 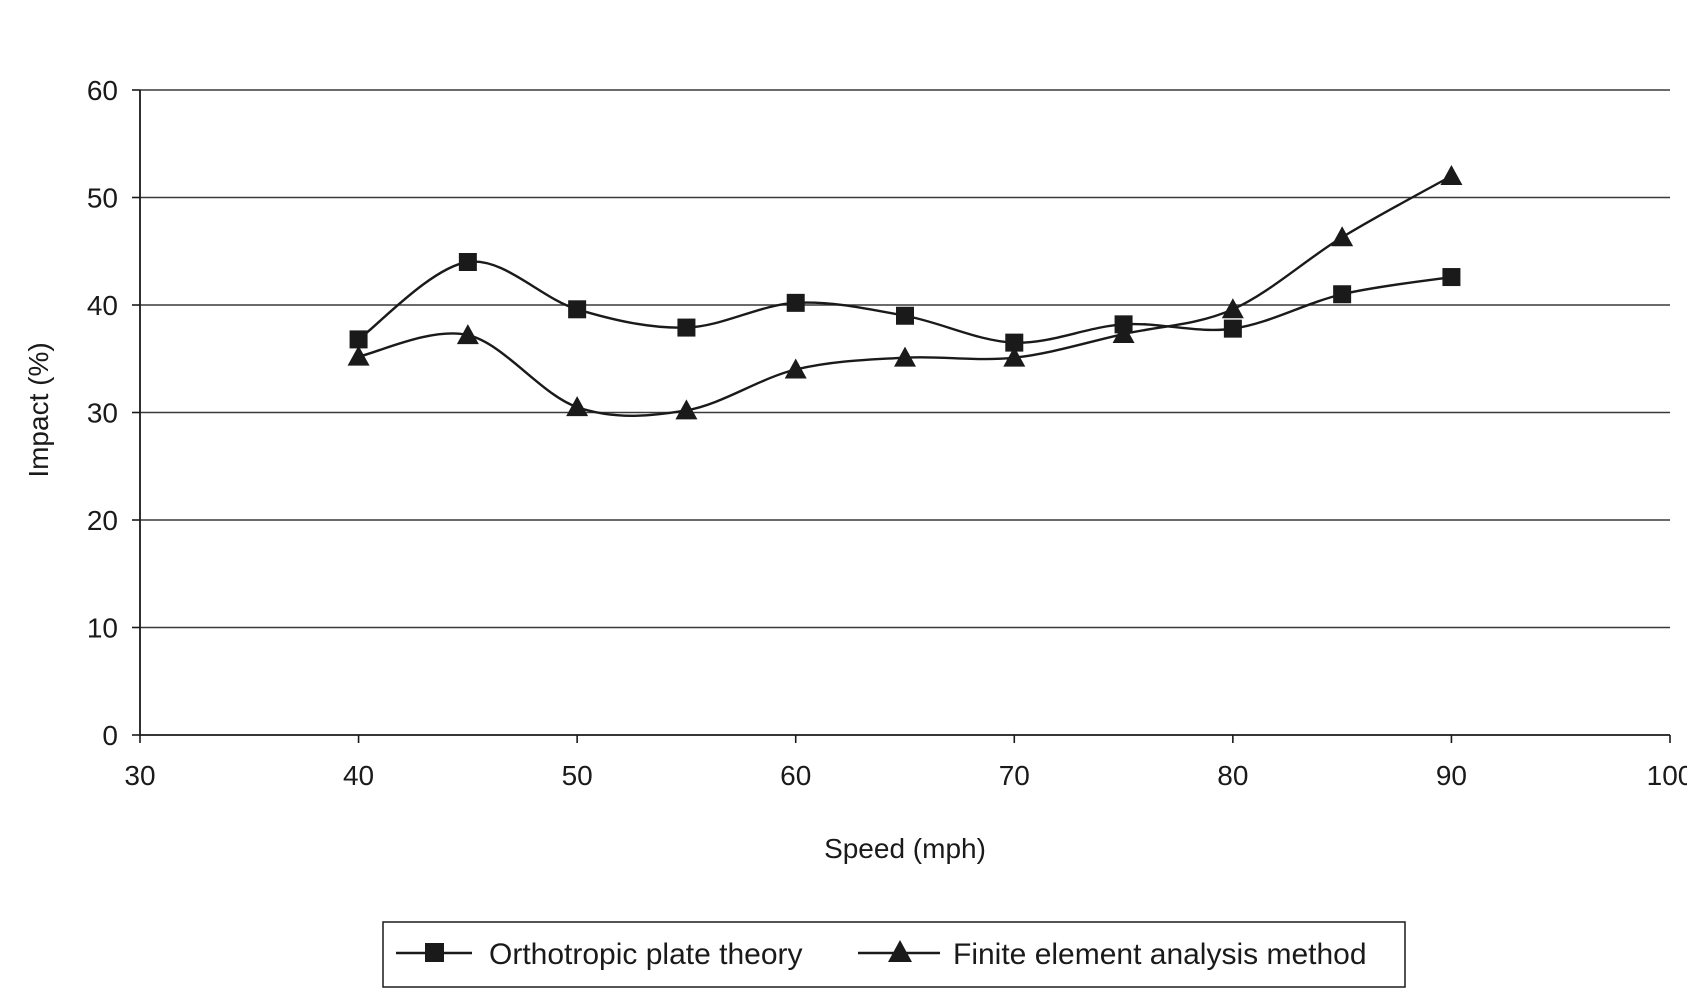 What do you see at coordinates (102, 628) in the screenshot?
I see `y-tick-label: 10` at bounding box center [102, 628].